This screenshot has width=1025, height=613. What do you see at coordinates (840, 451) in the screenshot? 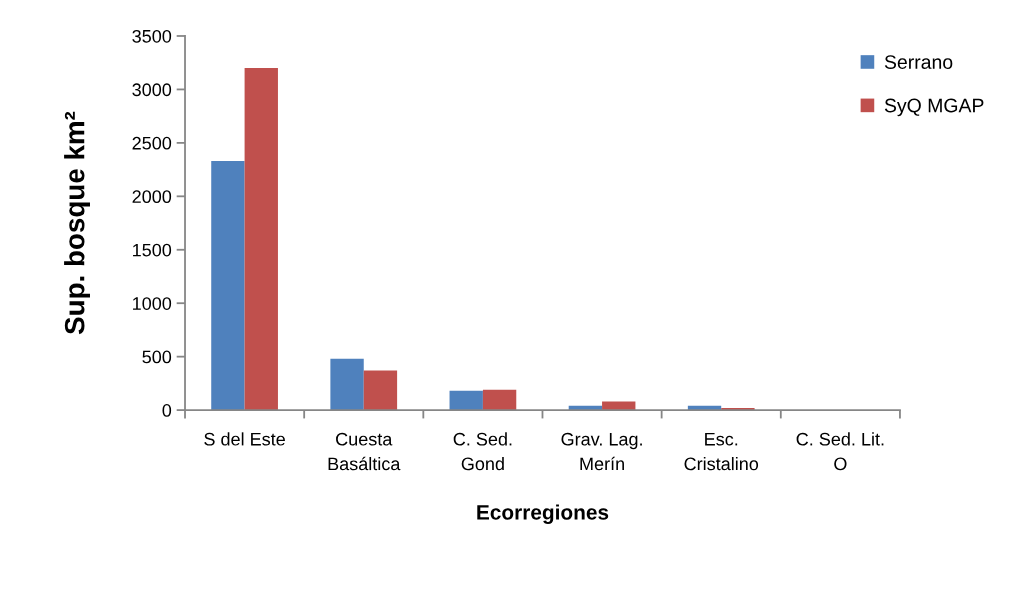
I see `x-tick-label: C. Sed. Lit. O` at bounding box center [840, 451].